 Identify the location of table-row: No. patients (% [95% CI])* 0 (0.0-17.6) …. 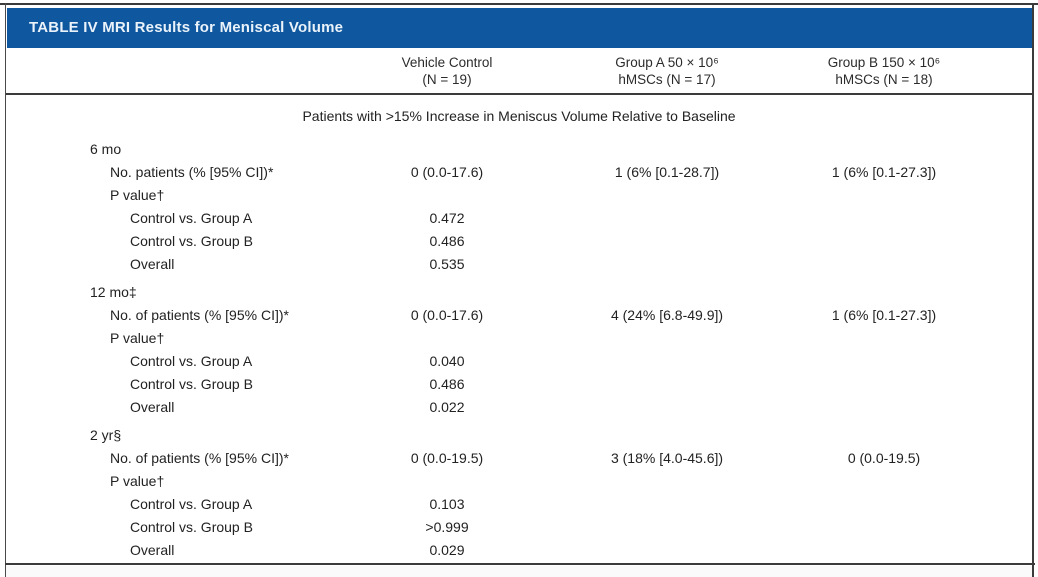
(519, 171).